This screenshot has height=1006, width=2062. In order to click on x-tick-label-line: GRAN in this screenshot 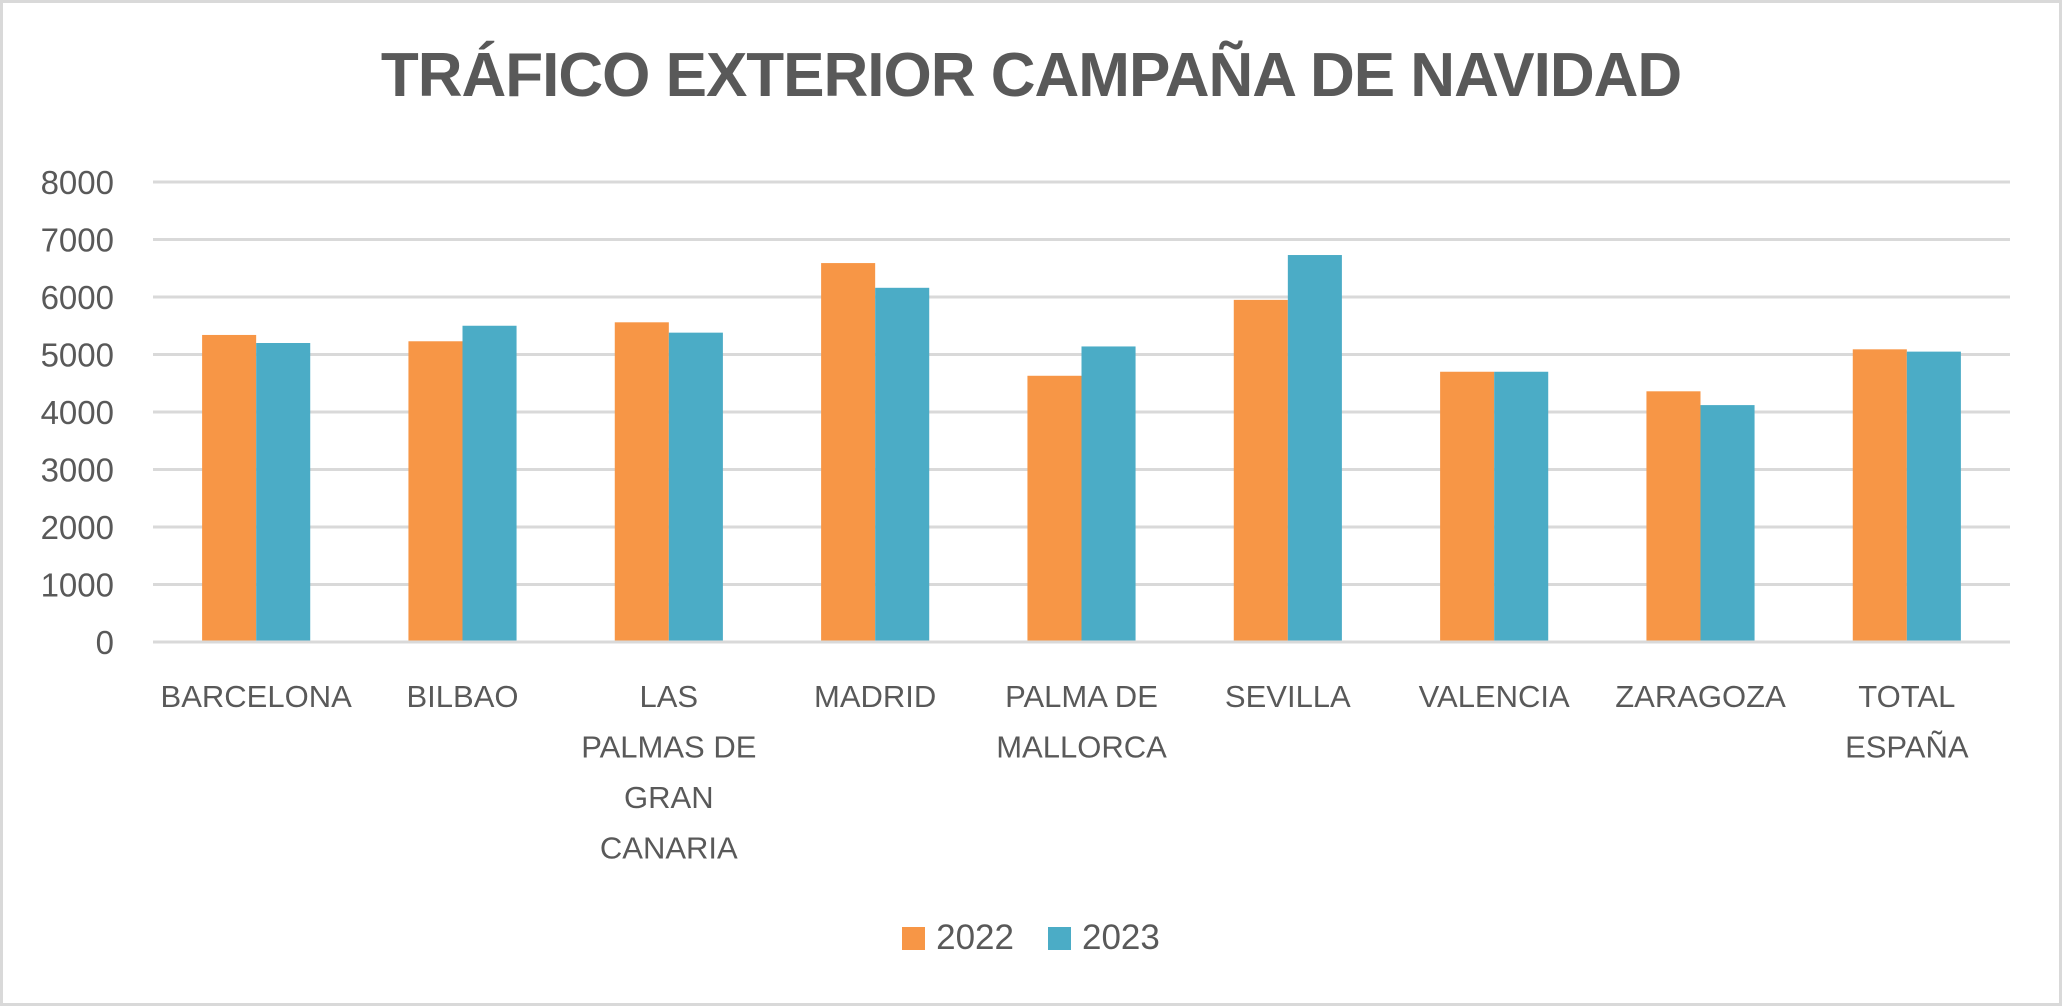, I will do `click(669, 797)`.